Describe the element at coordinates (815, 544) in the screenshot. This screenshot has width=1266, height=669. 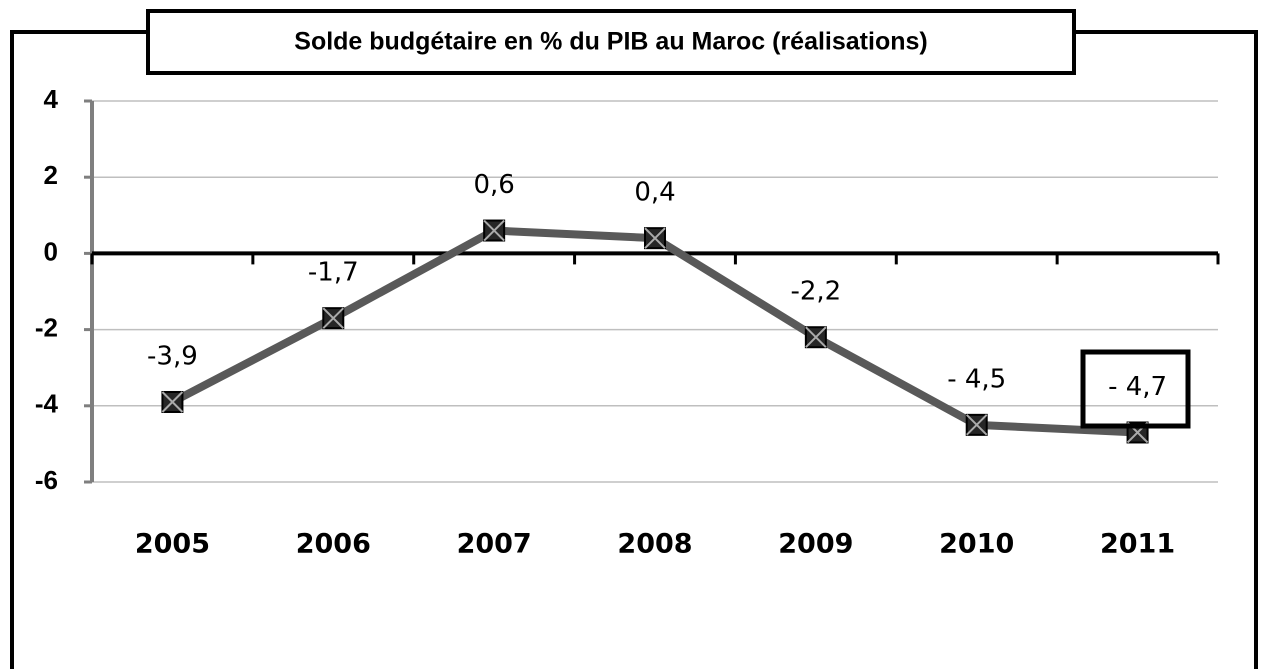
I see `x-tick-label: 2009` at that location.